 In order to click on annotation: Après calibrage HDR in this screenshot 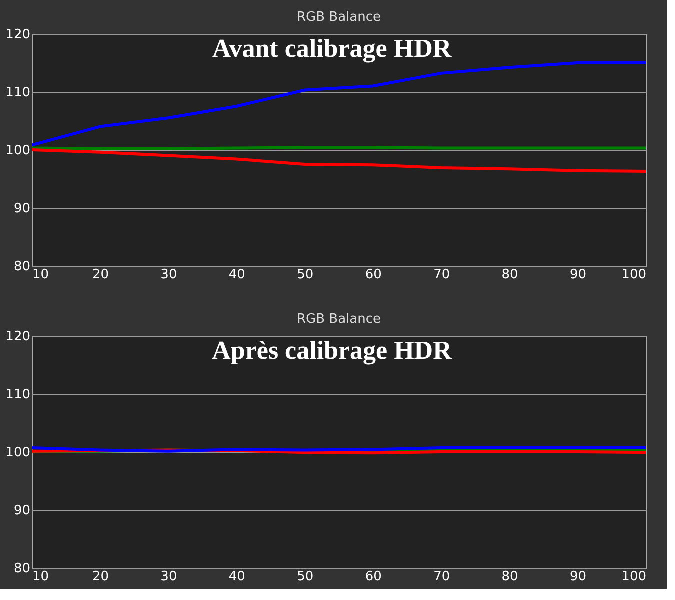, I will do `click(332, 350)`.